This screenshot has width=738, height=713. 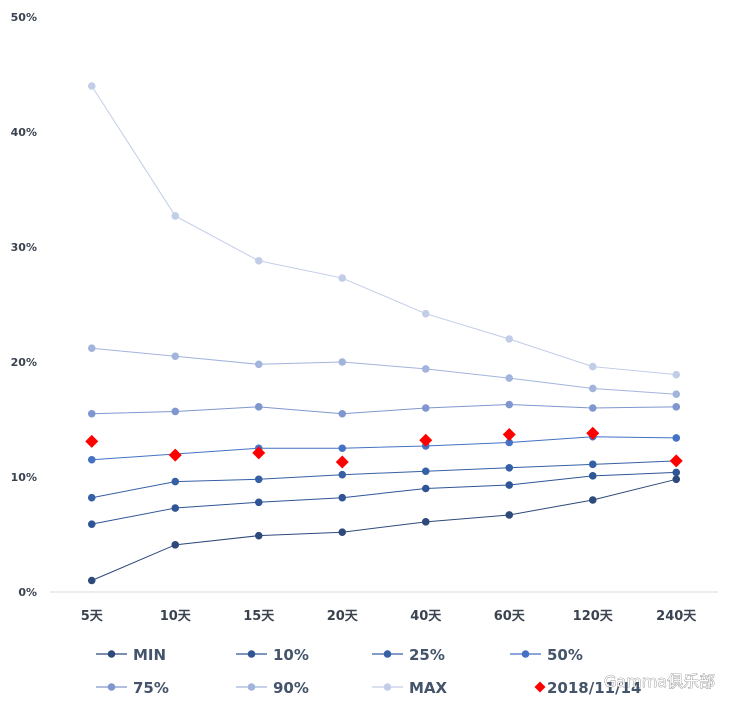 I want to click on legend-label: 90%, so click(x=291, y=688).